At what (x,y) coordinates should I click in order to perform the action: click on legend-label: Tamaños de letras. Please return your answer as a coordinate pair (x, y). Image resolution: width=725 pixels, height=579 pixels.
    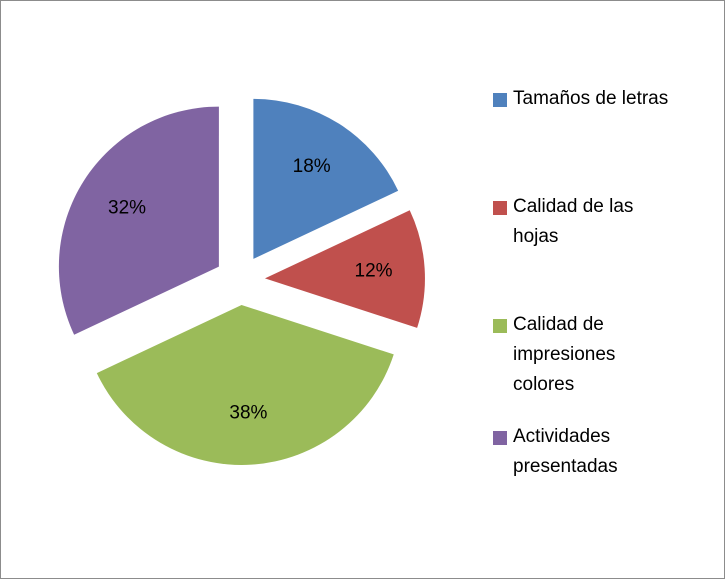
    Looking at the image, I should click on (591, 98).